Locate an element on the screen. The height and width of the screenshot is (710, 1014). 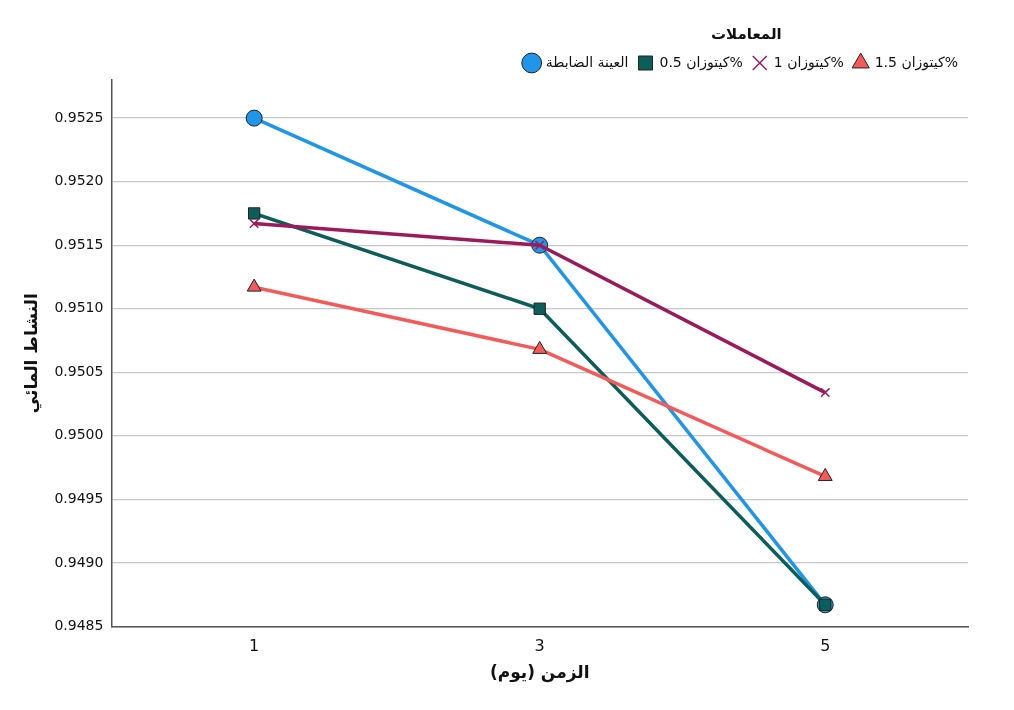
y-tick-label: 0.9520 is located at coordinates (79, 180).